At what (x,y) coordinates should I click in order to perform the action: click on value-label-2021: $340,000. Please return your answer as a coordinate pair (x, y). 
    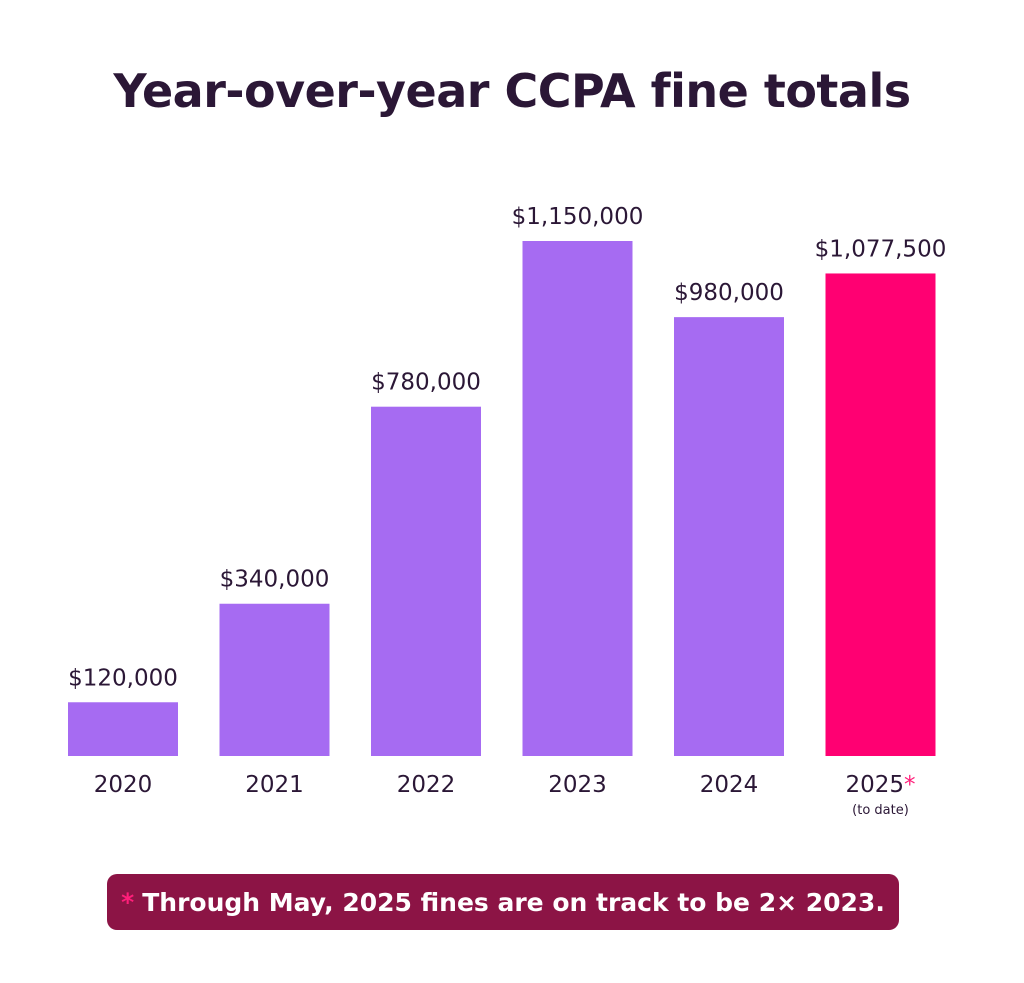
    Looking at the image, I should click on (275, 580).